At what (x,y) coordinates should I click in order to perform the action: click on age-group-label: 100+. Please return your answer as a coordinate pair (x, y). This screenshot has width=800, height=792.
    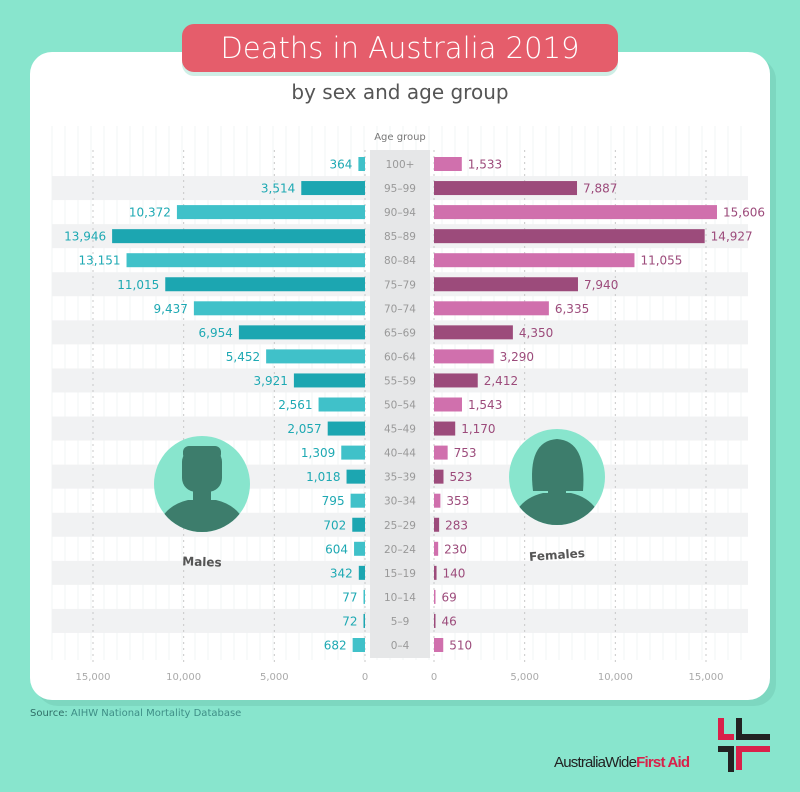
    Looking at the image, I should click on (400, 165).